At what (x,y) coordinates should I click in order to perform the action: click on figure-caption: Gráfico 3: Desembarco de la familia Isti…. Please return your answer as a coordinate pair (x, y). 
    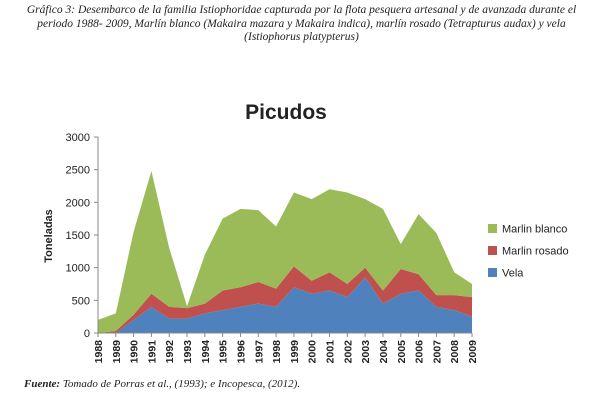
    Looking at the image, I should click on (301, 23).